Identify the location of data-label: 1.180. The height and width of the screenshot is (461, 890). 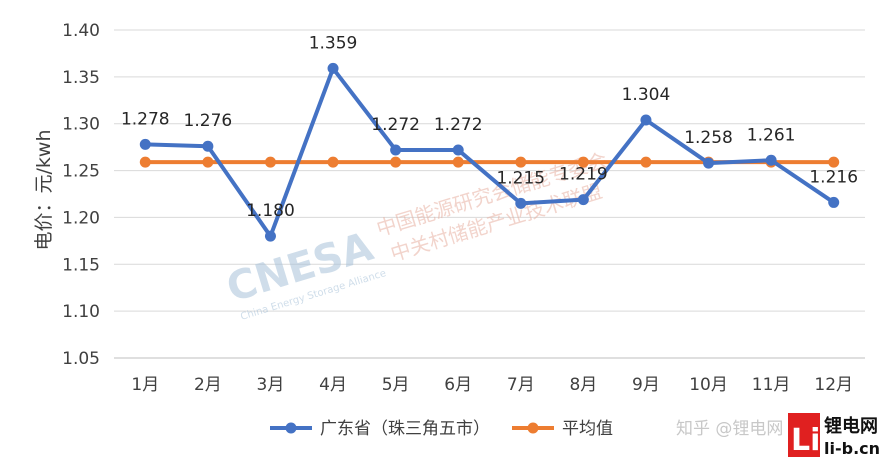
(270, 211).